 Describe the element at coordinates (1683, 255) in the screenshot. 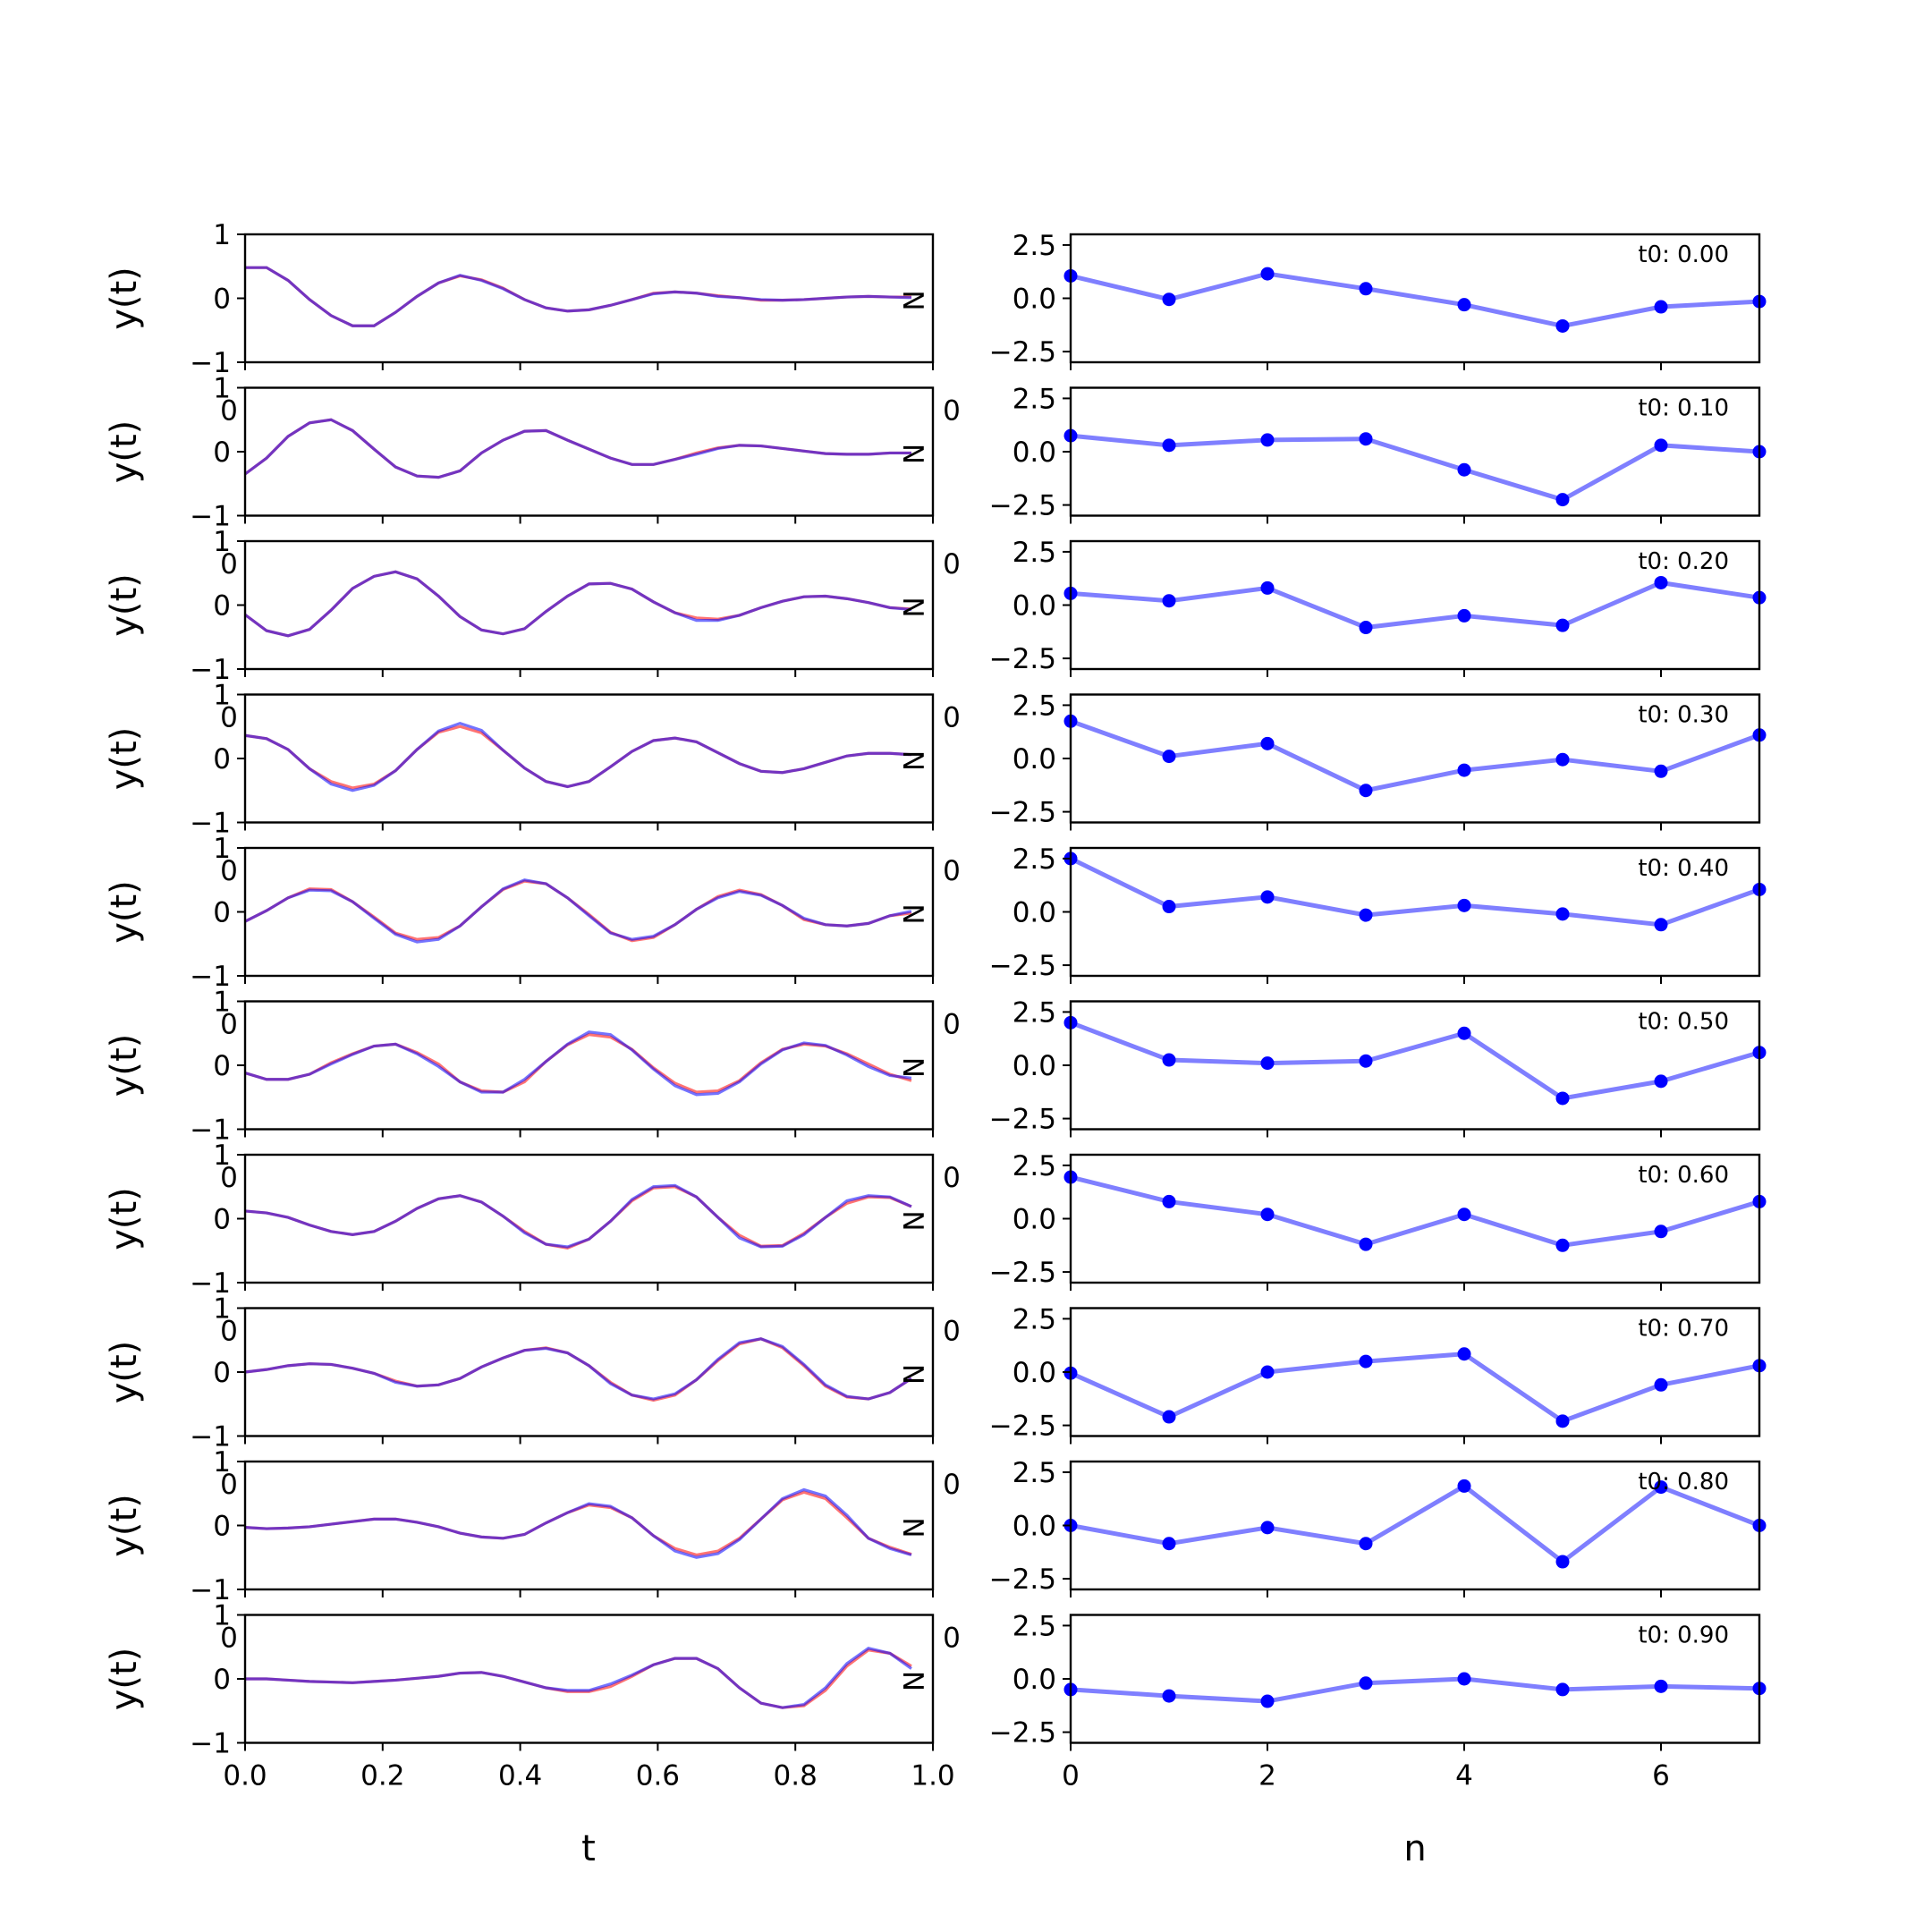

I see `t0-annotation: t0: 0.00` at that location.